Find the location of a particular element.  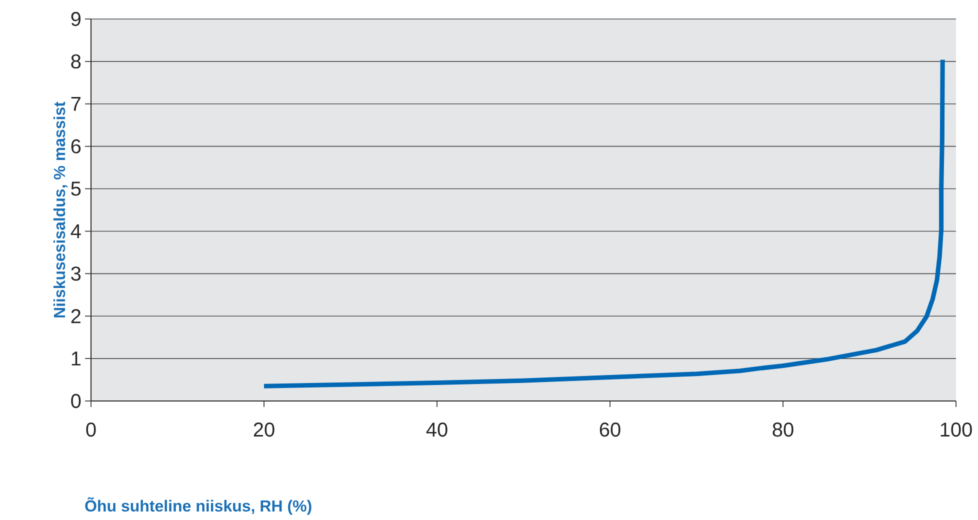

y-tick-label: 4 is located at coordinates (75, 231).